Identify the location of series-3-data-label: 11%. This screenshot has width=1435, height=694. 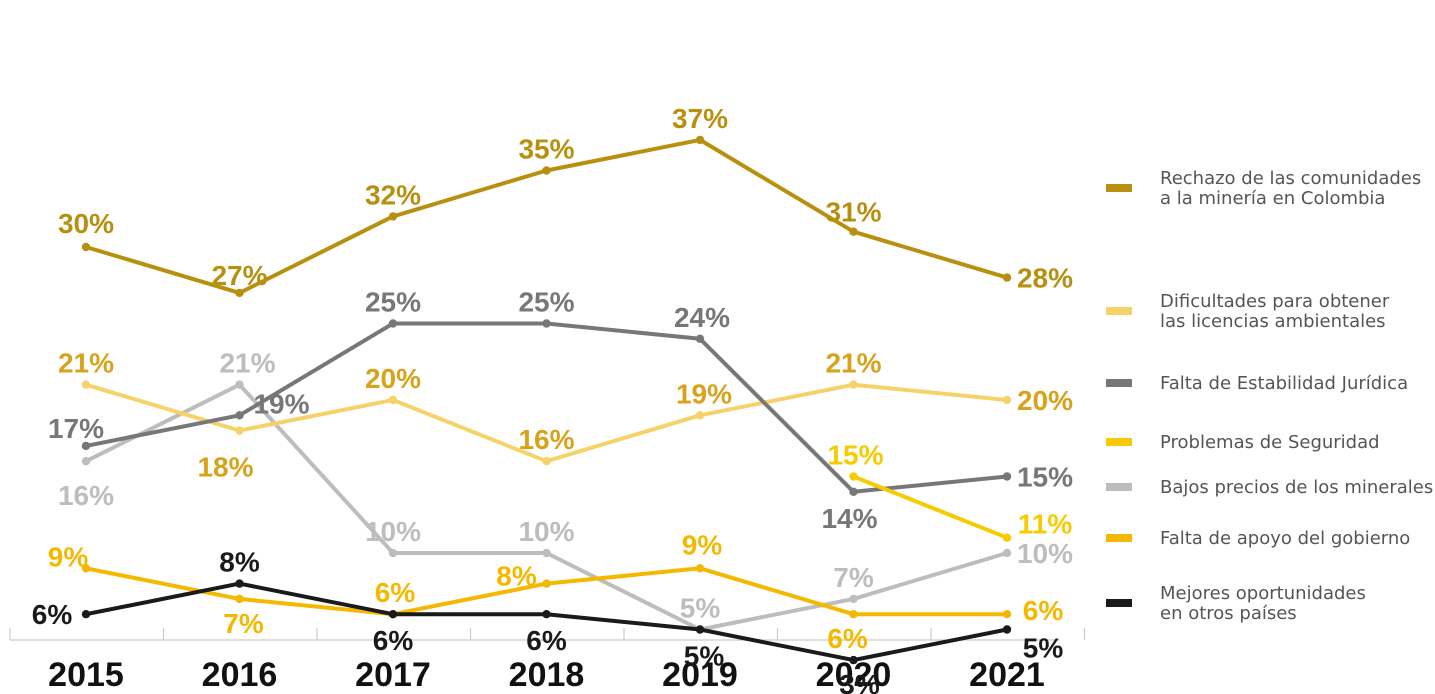
(1045, 524).